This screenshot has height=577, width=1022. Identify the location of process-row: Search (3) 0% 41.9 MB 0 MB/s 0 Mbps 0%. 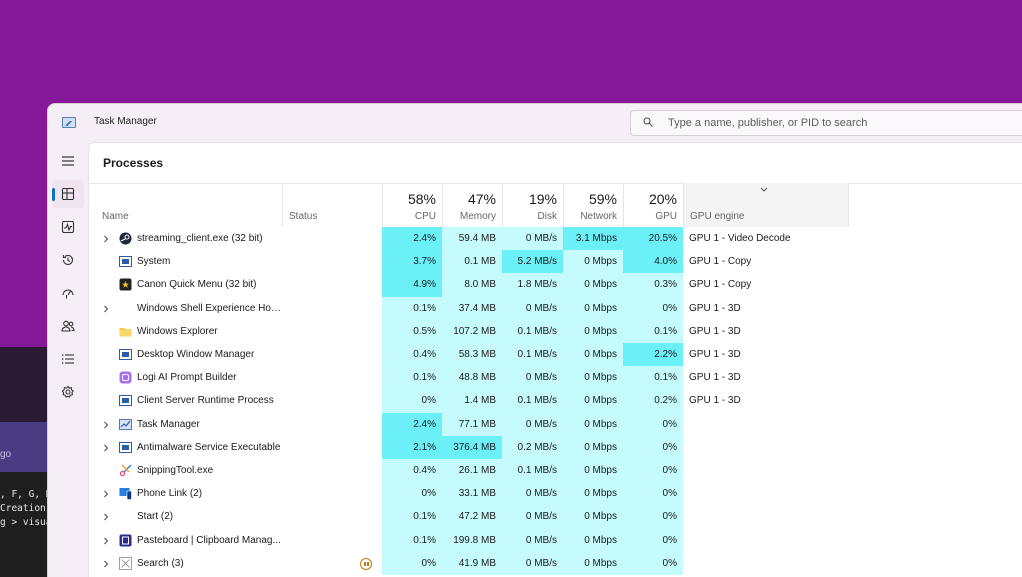
(514, 563).